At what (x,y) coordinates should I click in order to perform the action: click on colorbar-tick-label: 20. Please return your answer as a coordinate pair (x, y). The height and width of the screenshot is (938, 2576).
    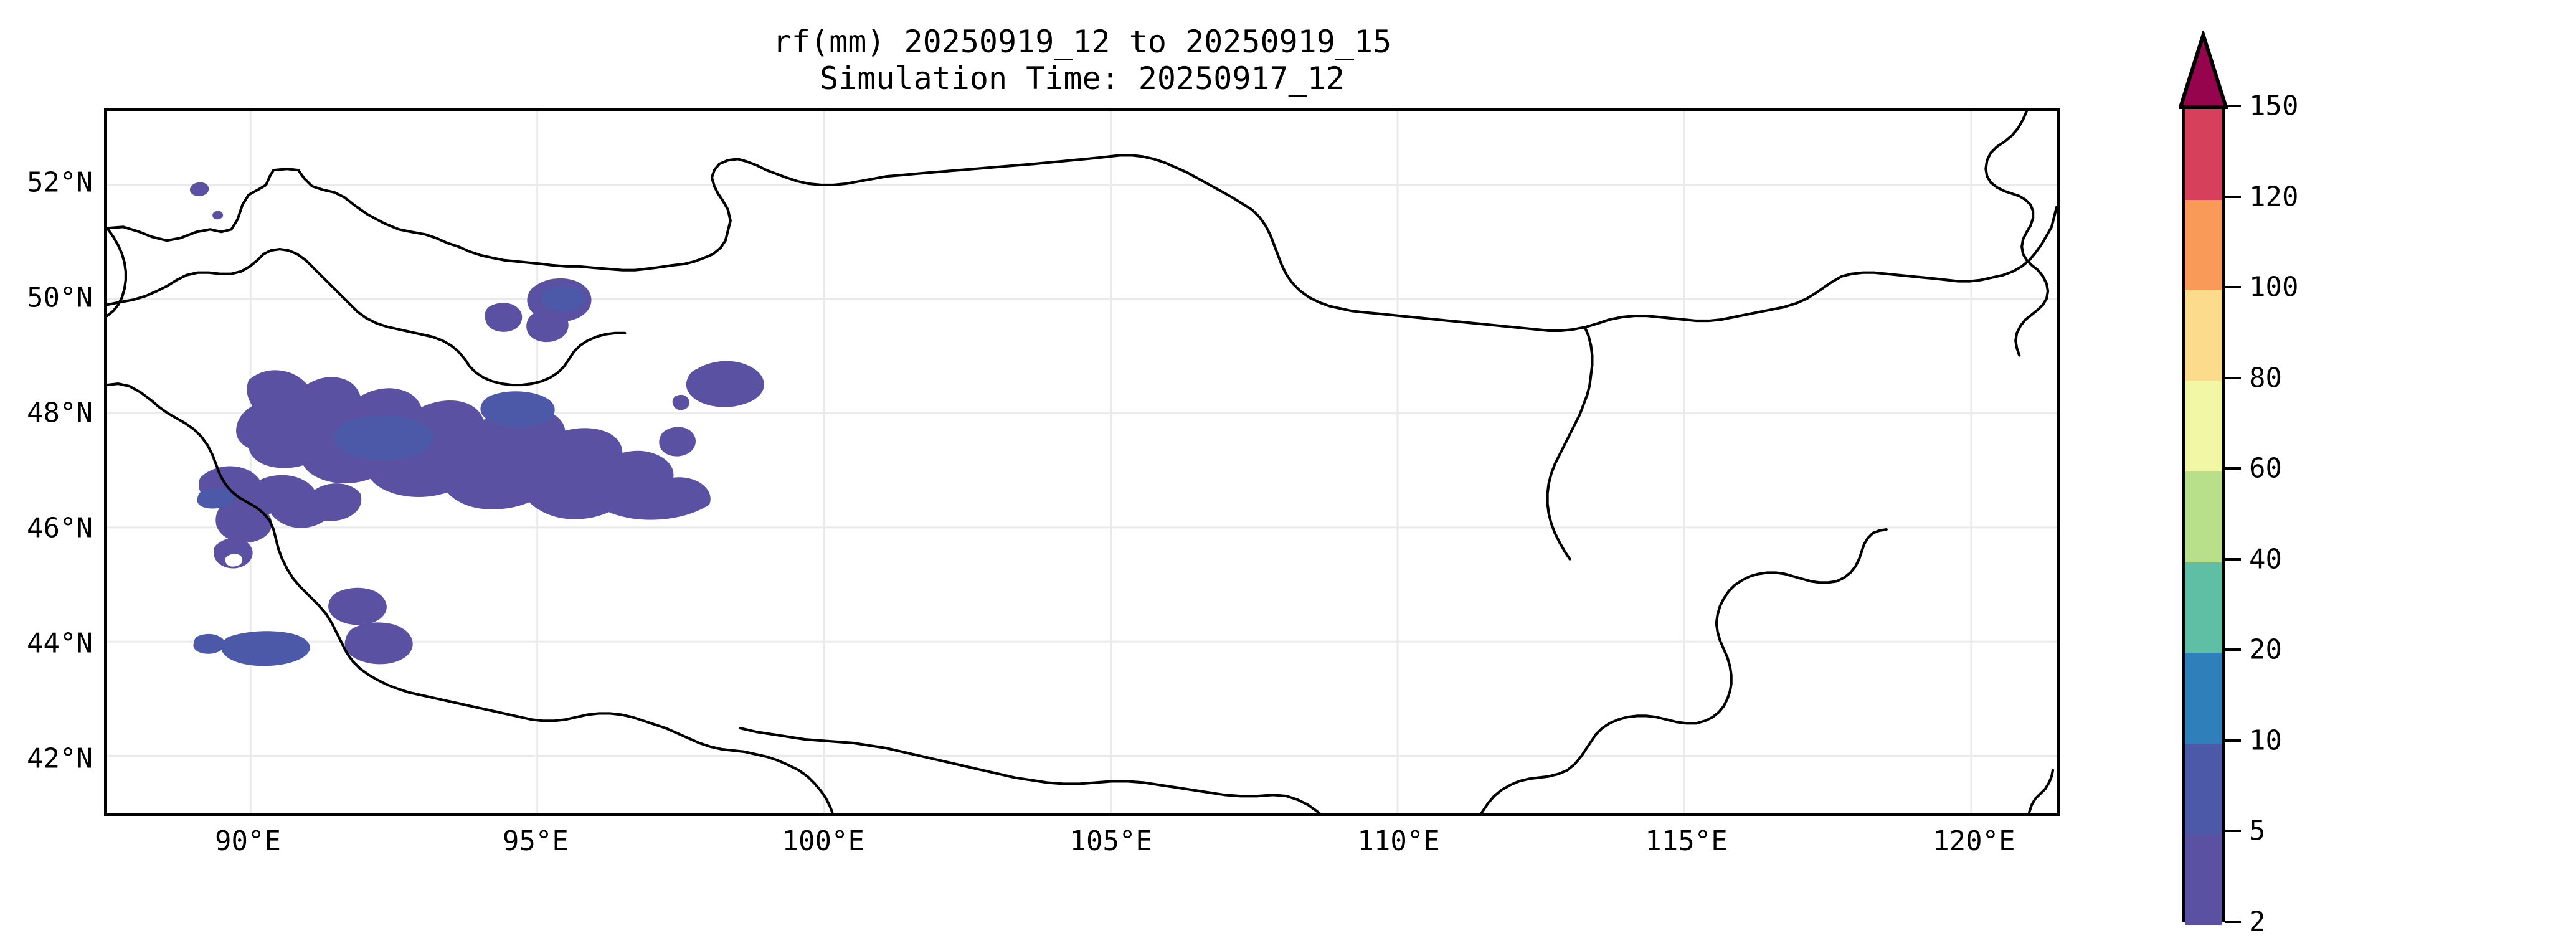
    Looking at the image, I should click on (2265, 649).